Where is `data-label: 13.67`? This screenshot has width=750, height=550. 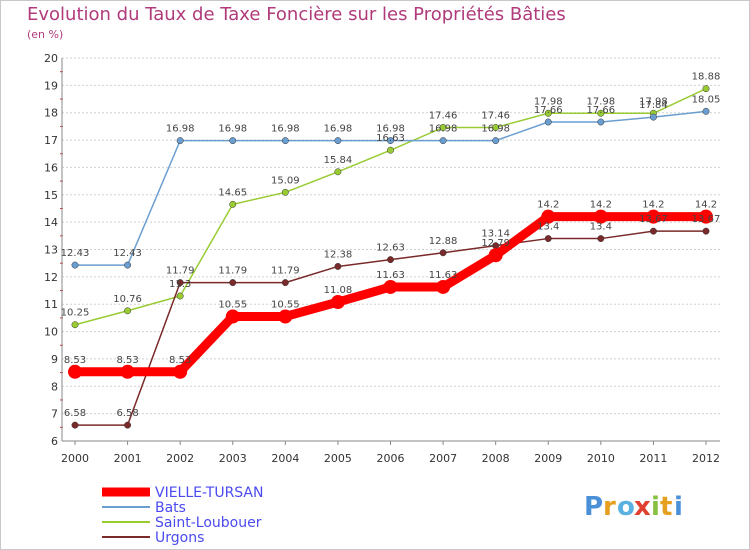 data-label: 13.67 is located at coordinates (653, 219).